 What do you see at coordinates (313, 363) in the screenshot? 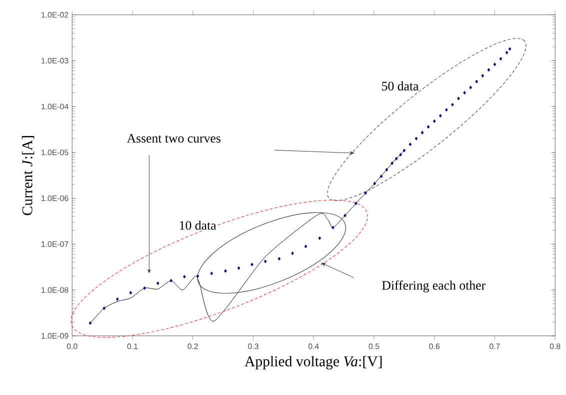
I see `x-axis-title: Applied voltage Va:[V]` at bounding box center [313, 363].